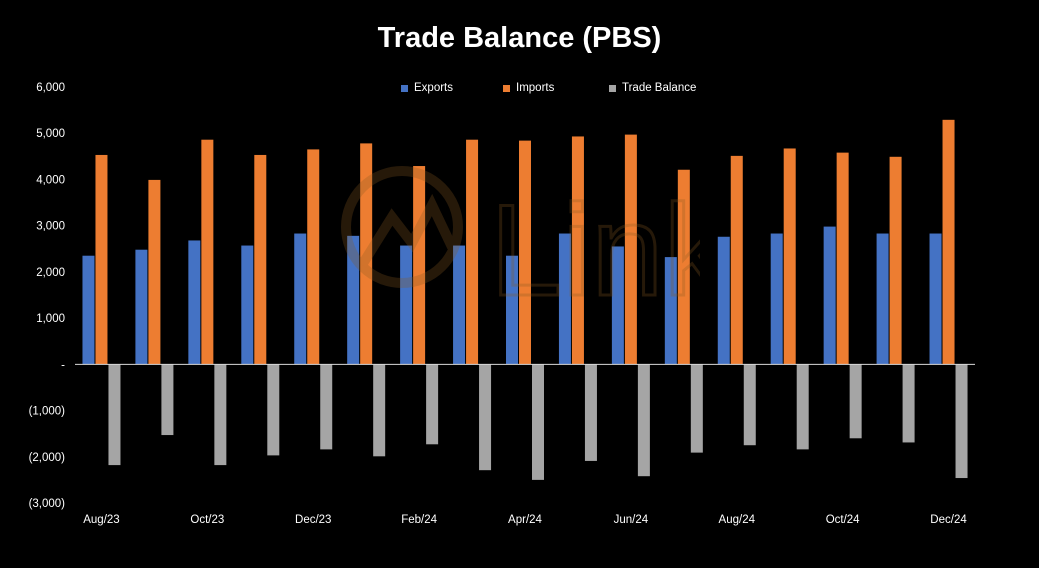 The width and height of the screenshot is (1039, 568). What do you see at coordinates (47, 504) in the screenshot?
I see `y-tick-label: (3,000)` at bounding box center [47, 504].